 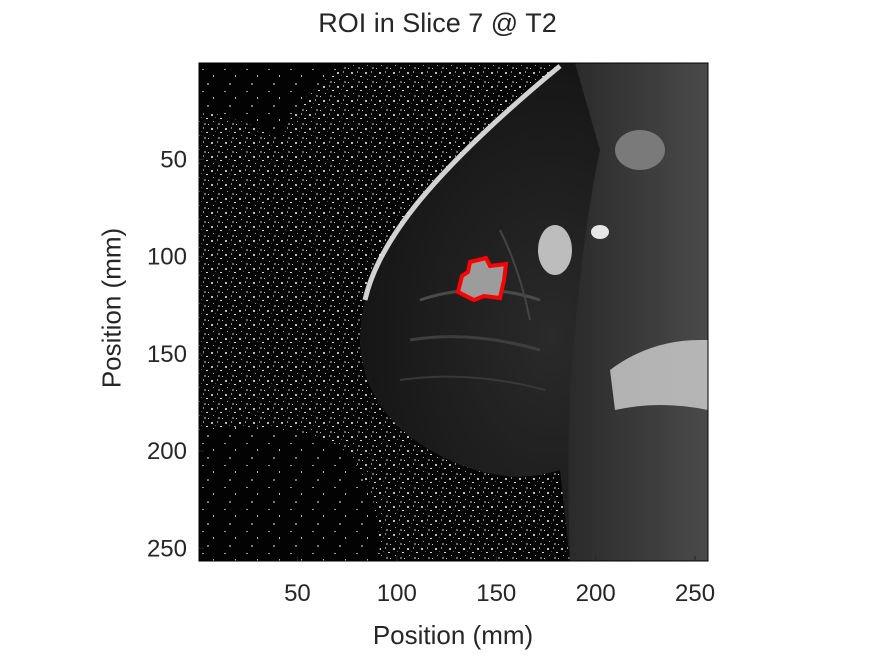 What do you see at coordinates (167, 451) in the screenshot?
I see `y-tick-label: 200` at bounding box center [167, 451].